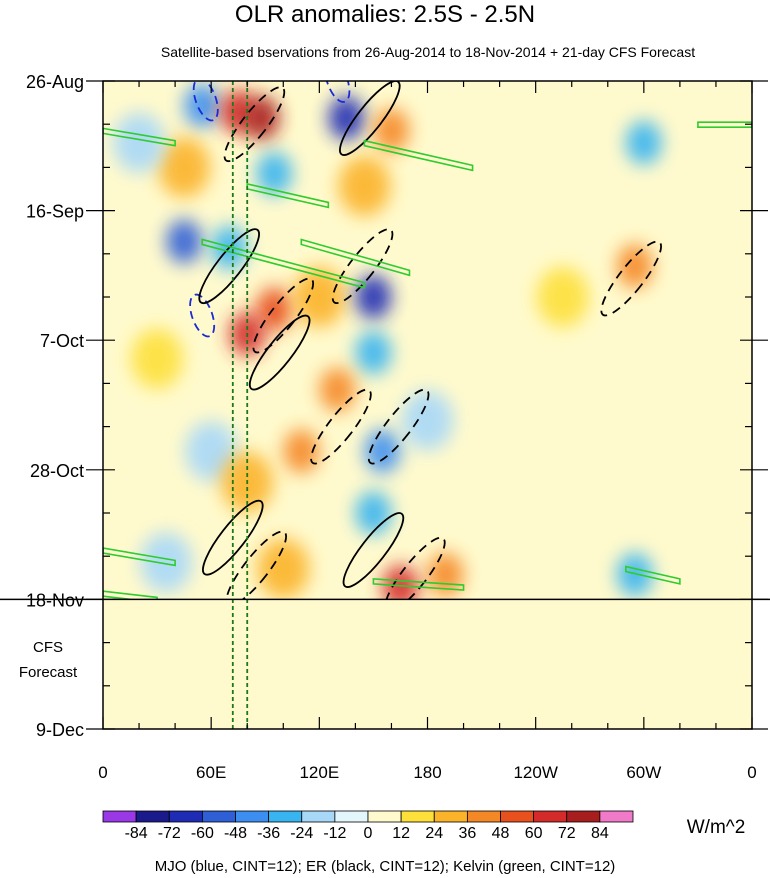 The height and width of the screenshot is (878, 770). I want to click on y-axis-tick-labels: 26-Aug 16-Sep 7-Oct 28-Oct 18-Nov 9-Dec, so click(55, 406).